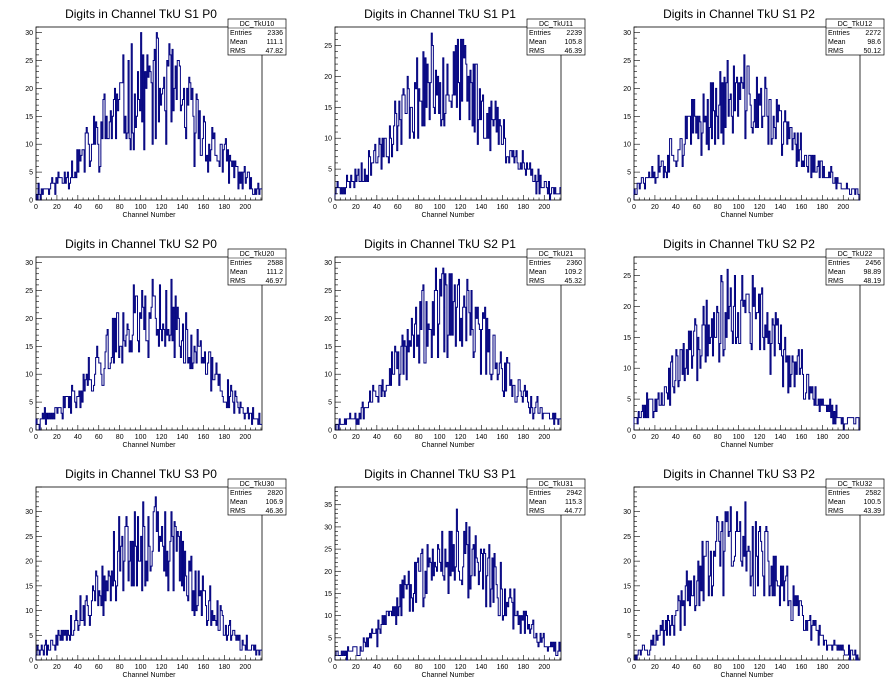  Describe the element at coordinates (274, 502) in the screenshot. I see `stats-value: 106.9` at that location.